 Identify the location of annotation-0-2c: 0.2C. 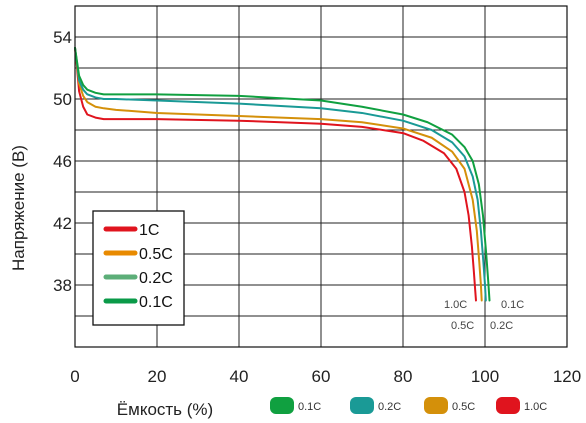
(501, 326).